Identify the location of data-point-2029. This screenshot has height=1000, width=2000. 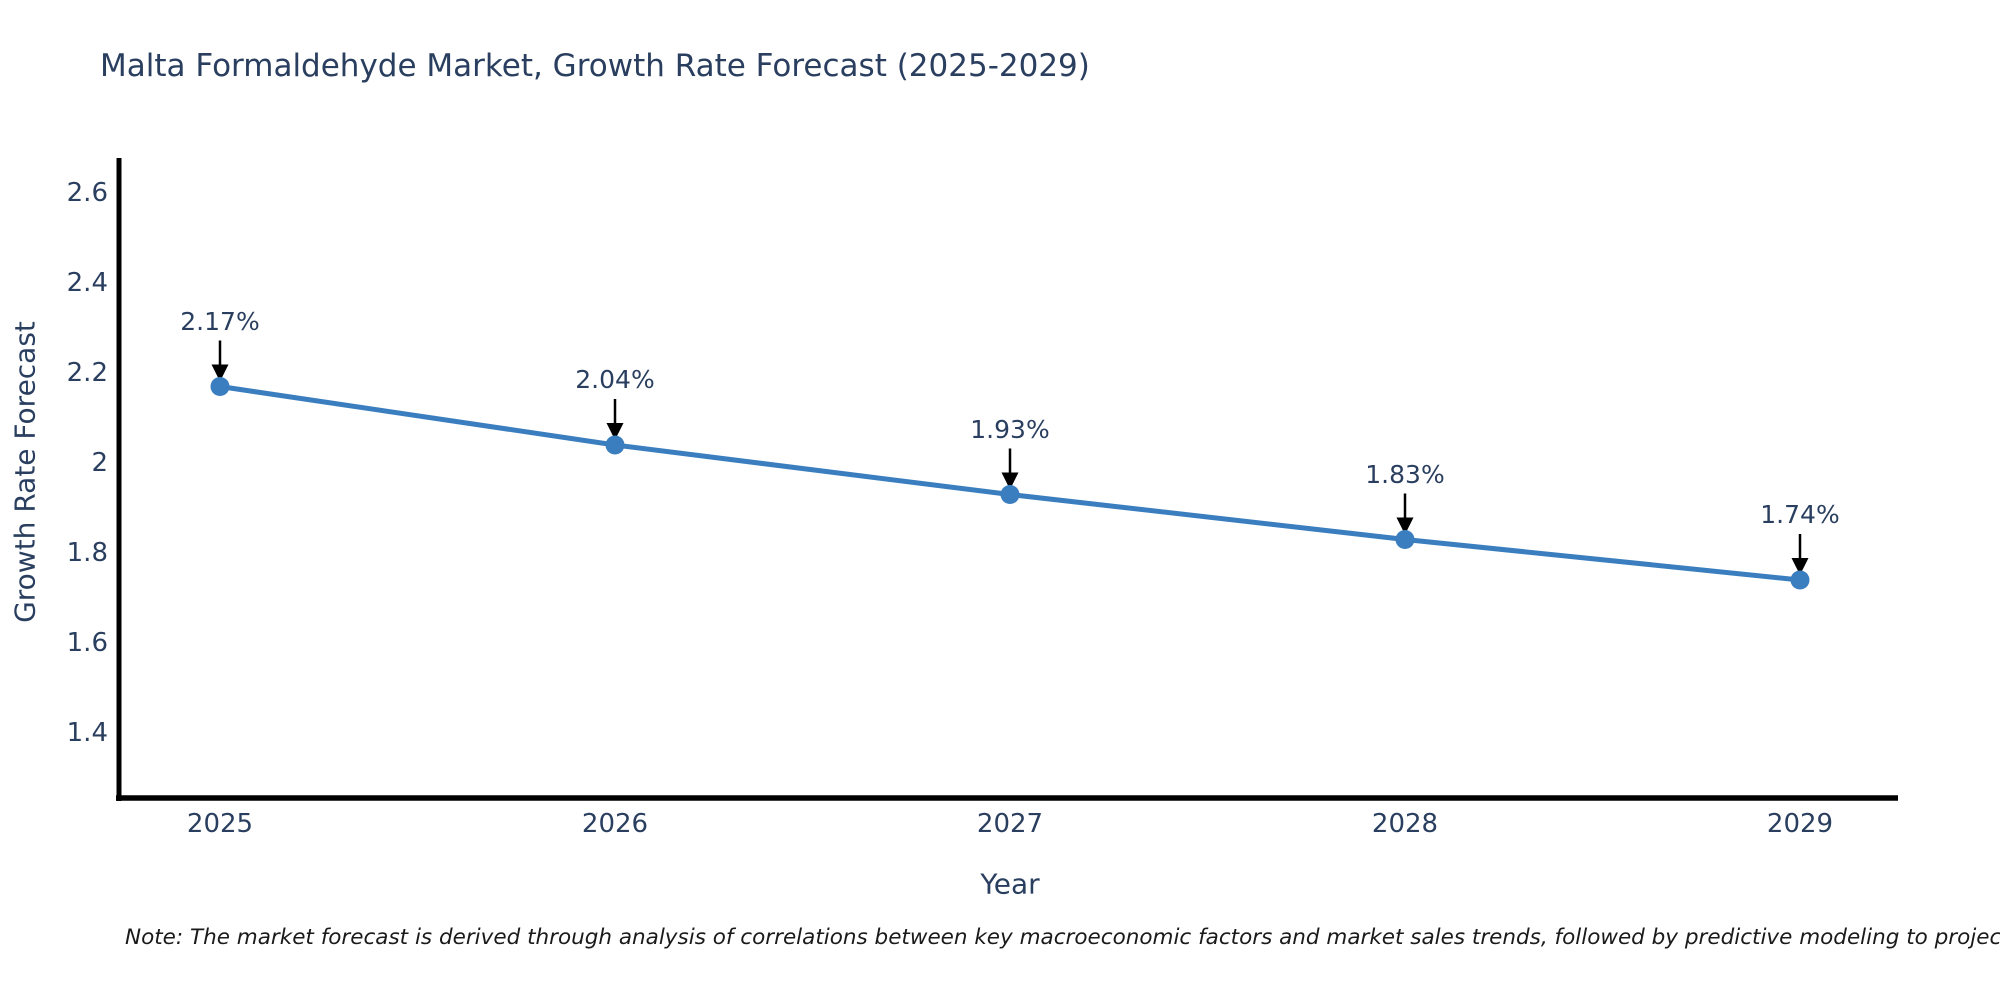
(1800, 580).